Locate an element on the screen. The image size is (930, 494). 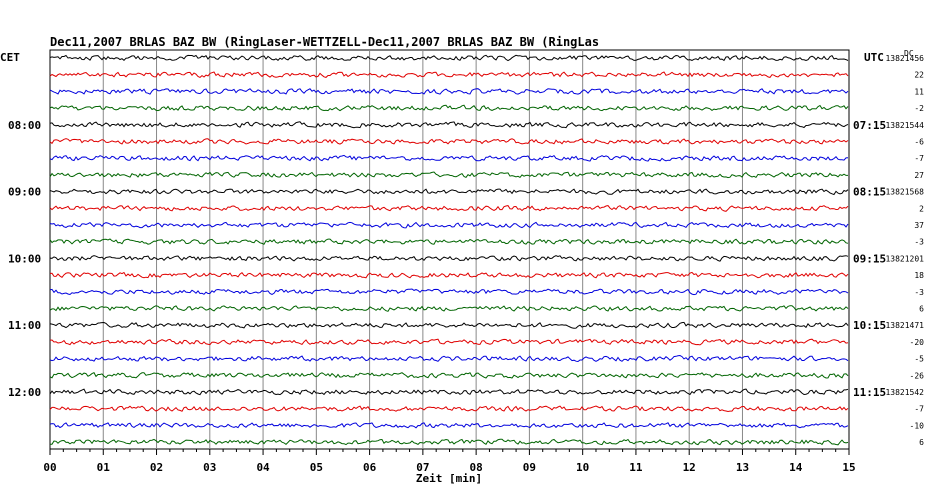
x-tick-label: 14 is located at coordinates (796, 467).